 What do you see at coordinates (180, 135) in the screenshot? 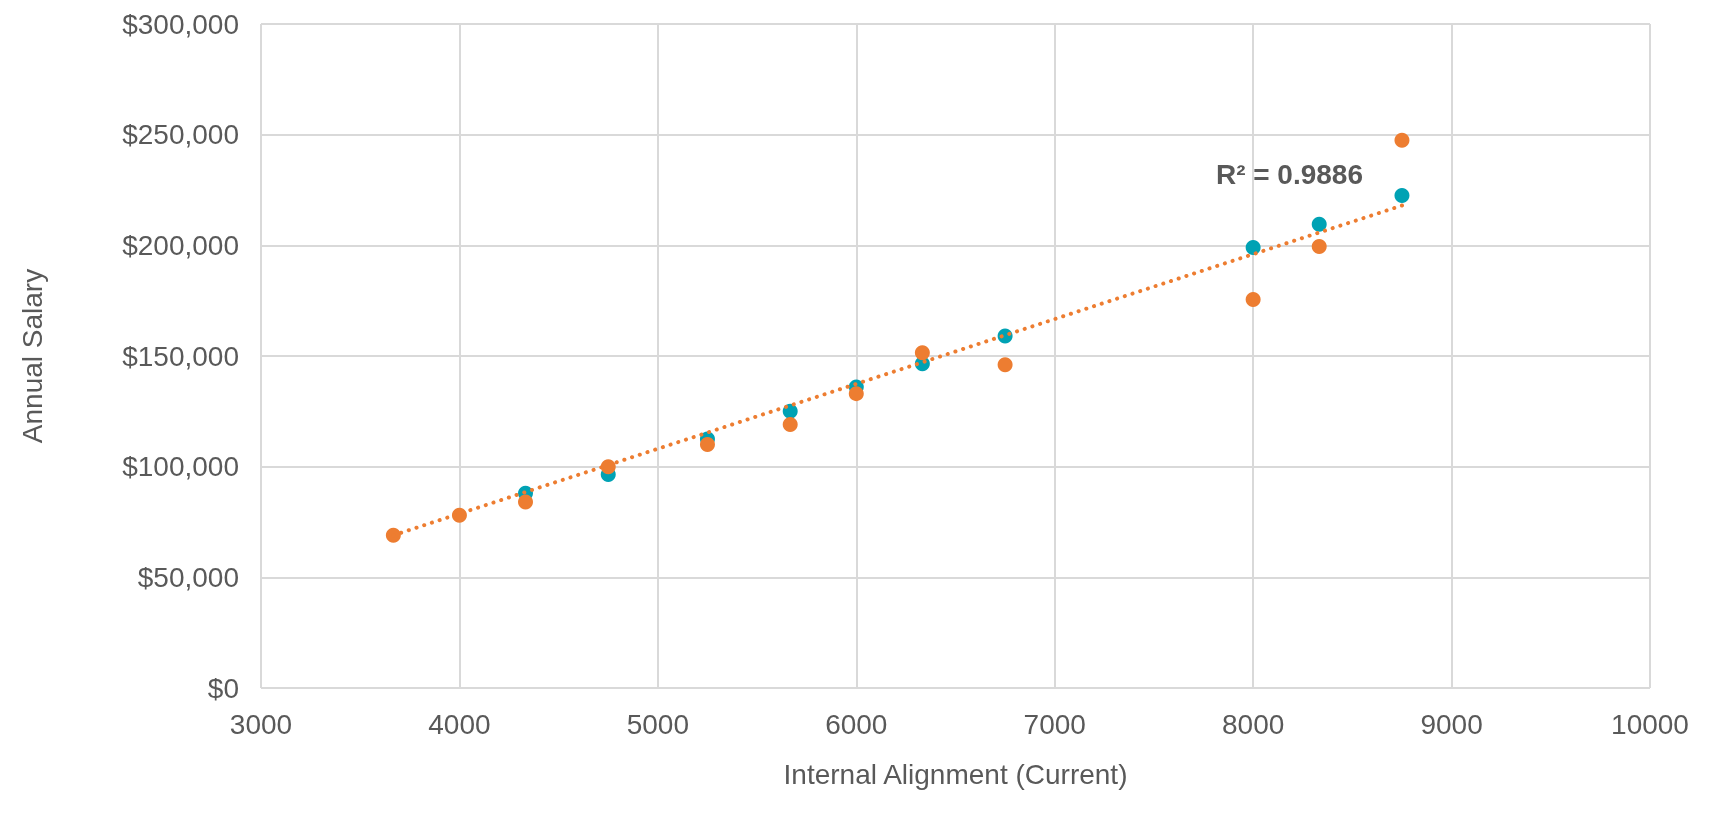
I see `y-tick-label: $250,000` at bounding box center [180, 135].